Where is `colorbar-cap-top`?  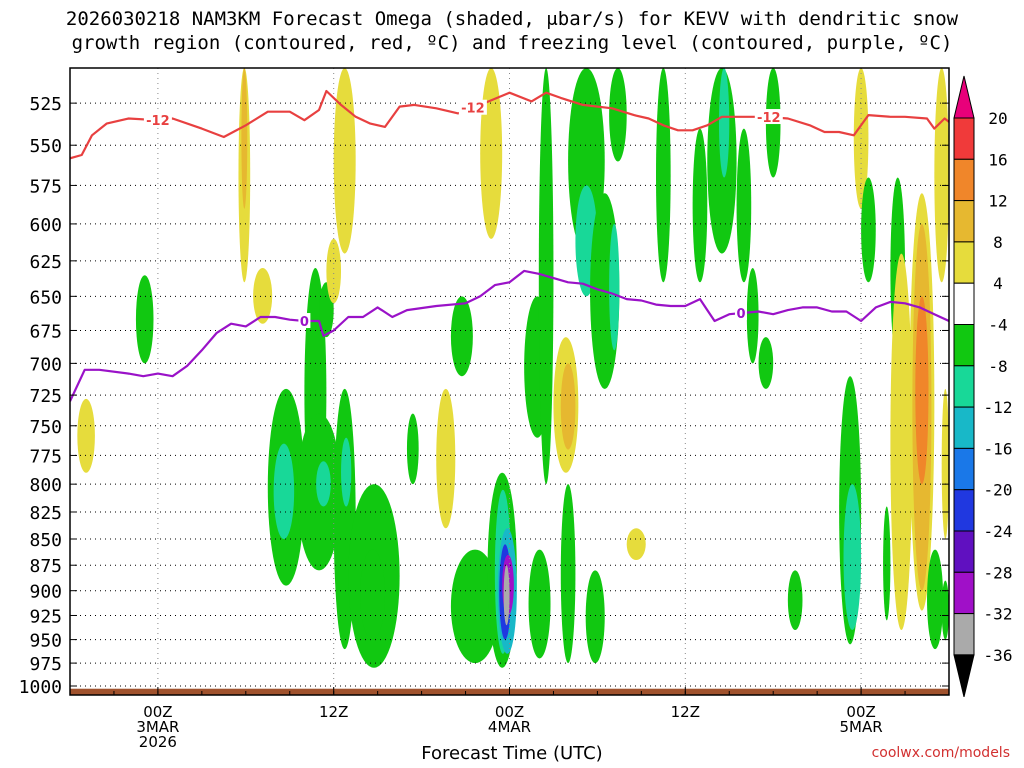 colorbar-cap-top is located at coordinates (964, 97).